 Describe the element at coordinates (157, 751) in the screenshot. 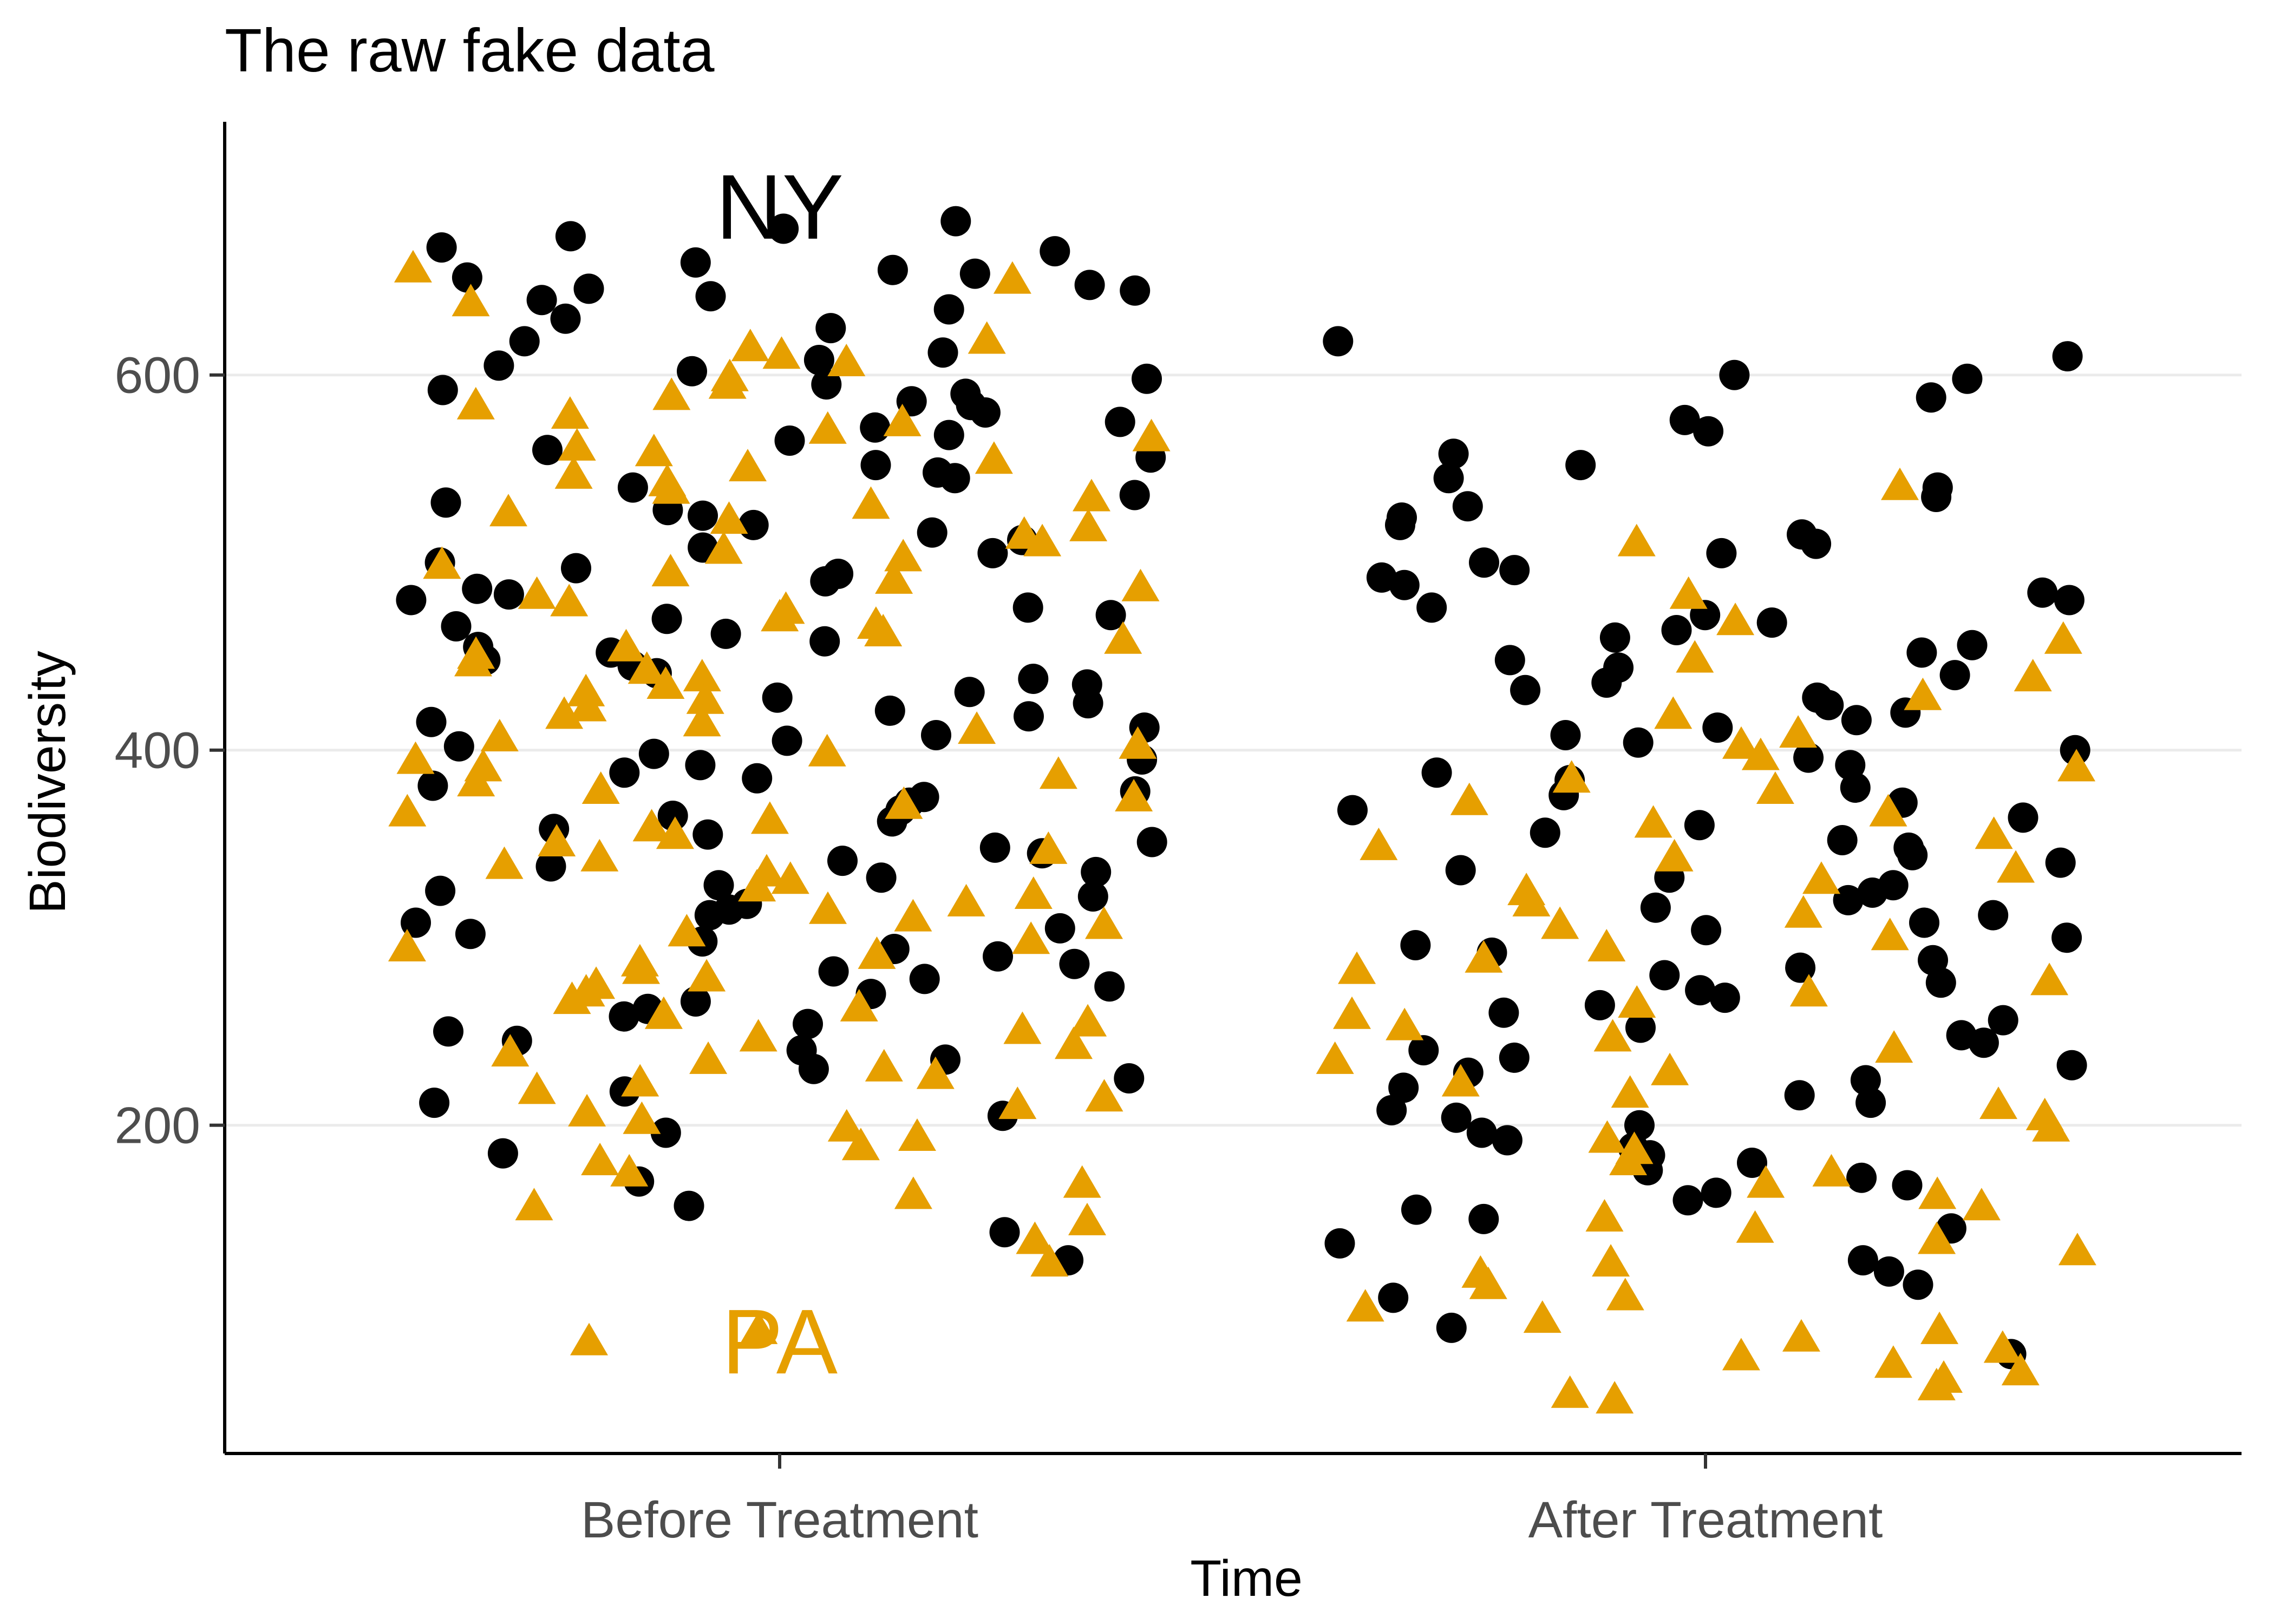

I see `y-tick-label: 400` at that location.